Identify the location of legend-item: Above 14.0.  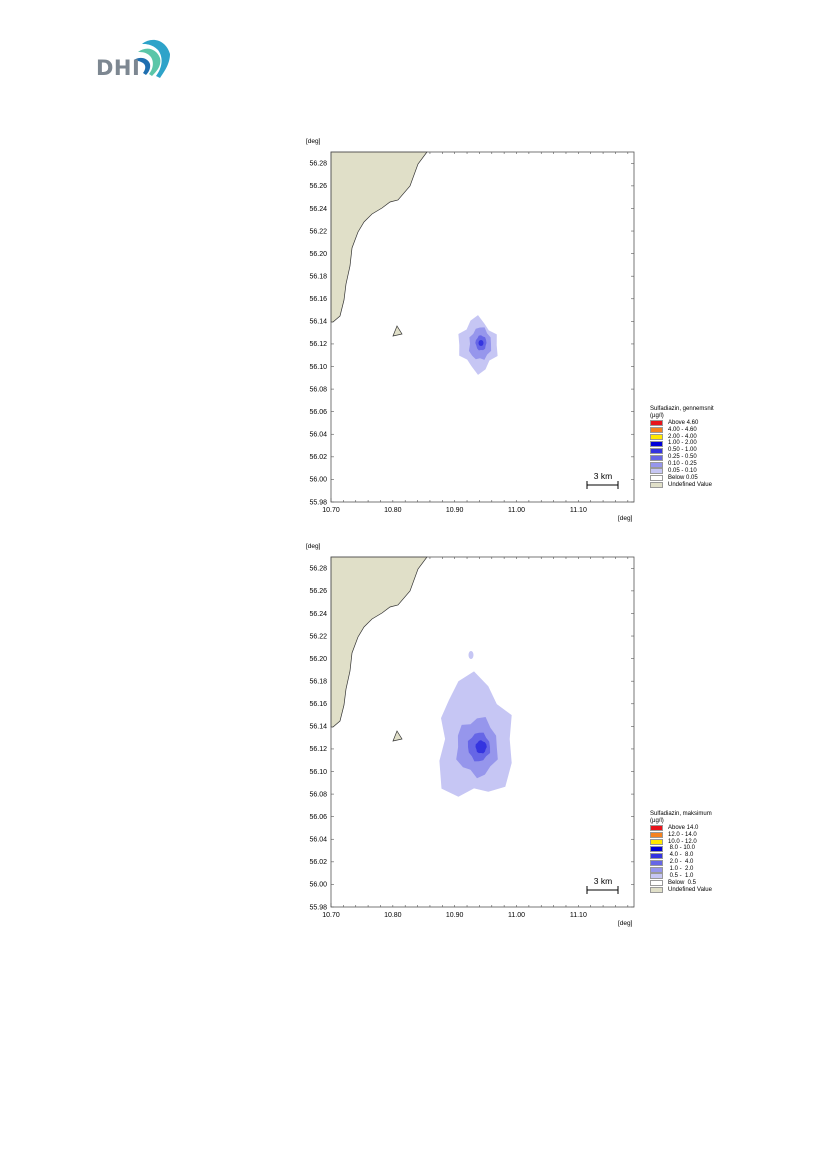
(710, 828).